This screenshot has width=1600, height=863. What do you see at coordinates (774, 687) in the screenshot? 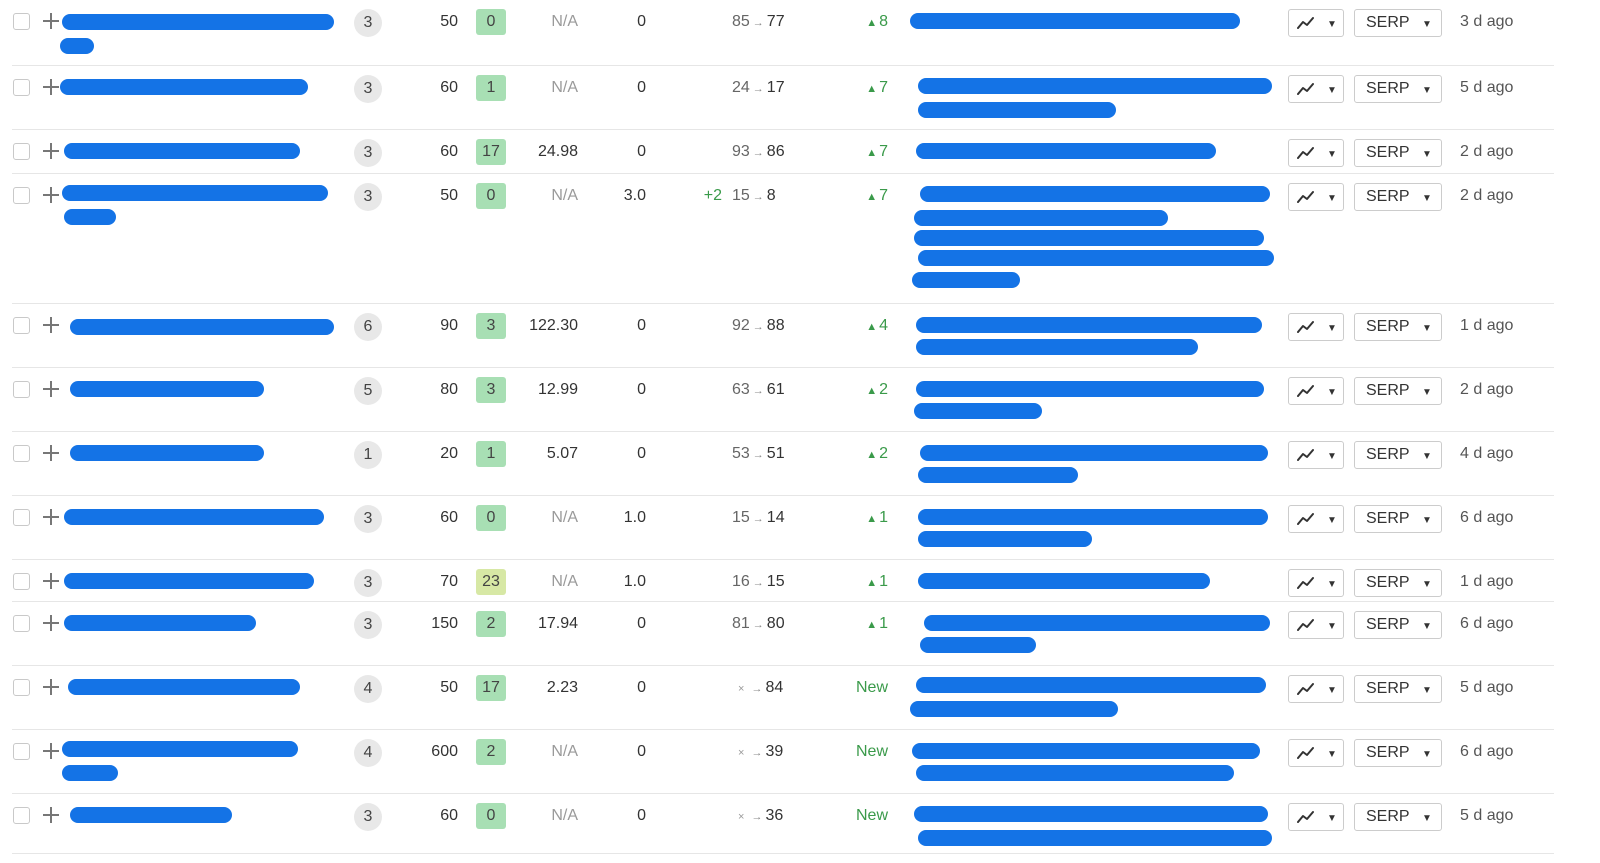
I see `position-to: 84` at bounding box center [774, 687].